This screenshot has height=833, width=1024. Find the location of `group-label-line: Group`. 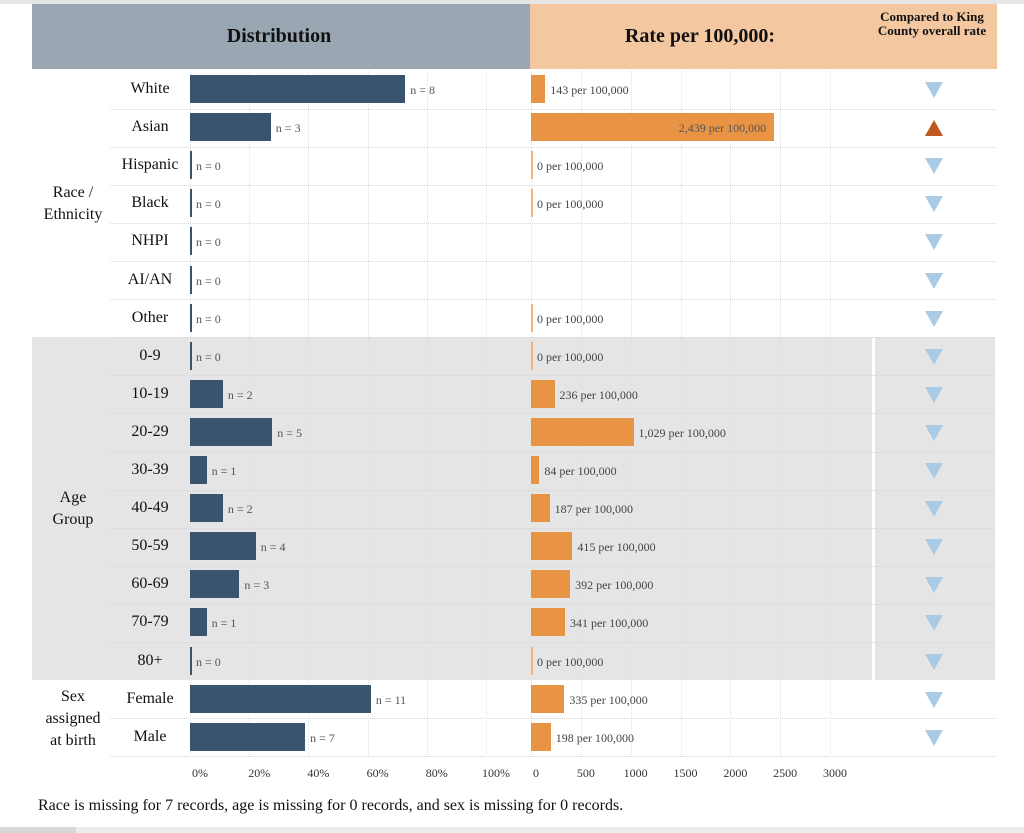

group-label-line: Group is located at coordinates (73, 520).